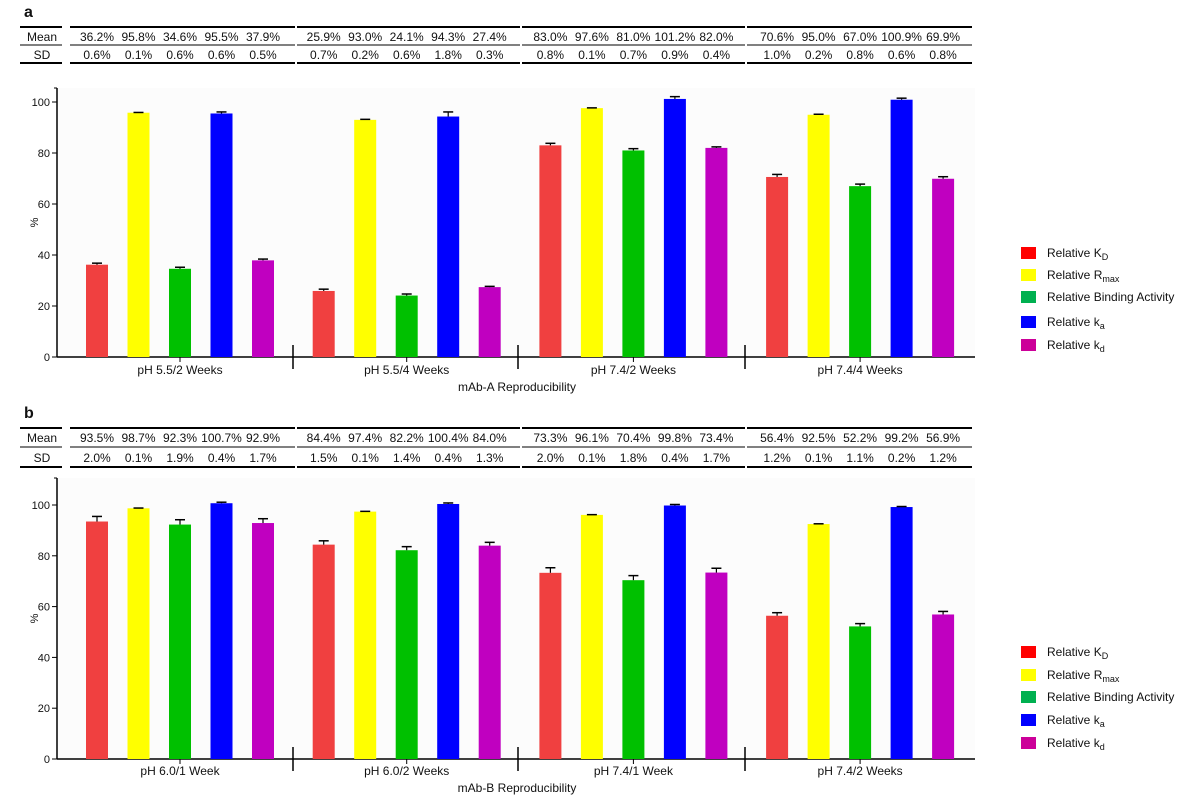 Image resolution: width=1199 pixels, height=802 pixels. What do you see at coordinates (448, 438) in the screenshot?
I see `table-mean-value: 100.4%` at bounding box center [448, 438].